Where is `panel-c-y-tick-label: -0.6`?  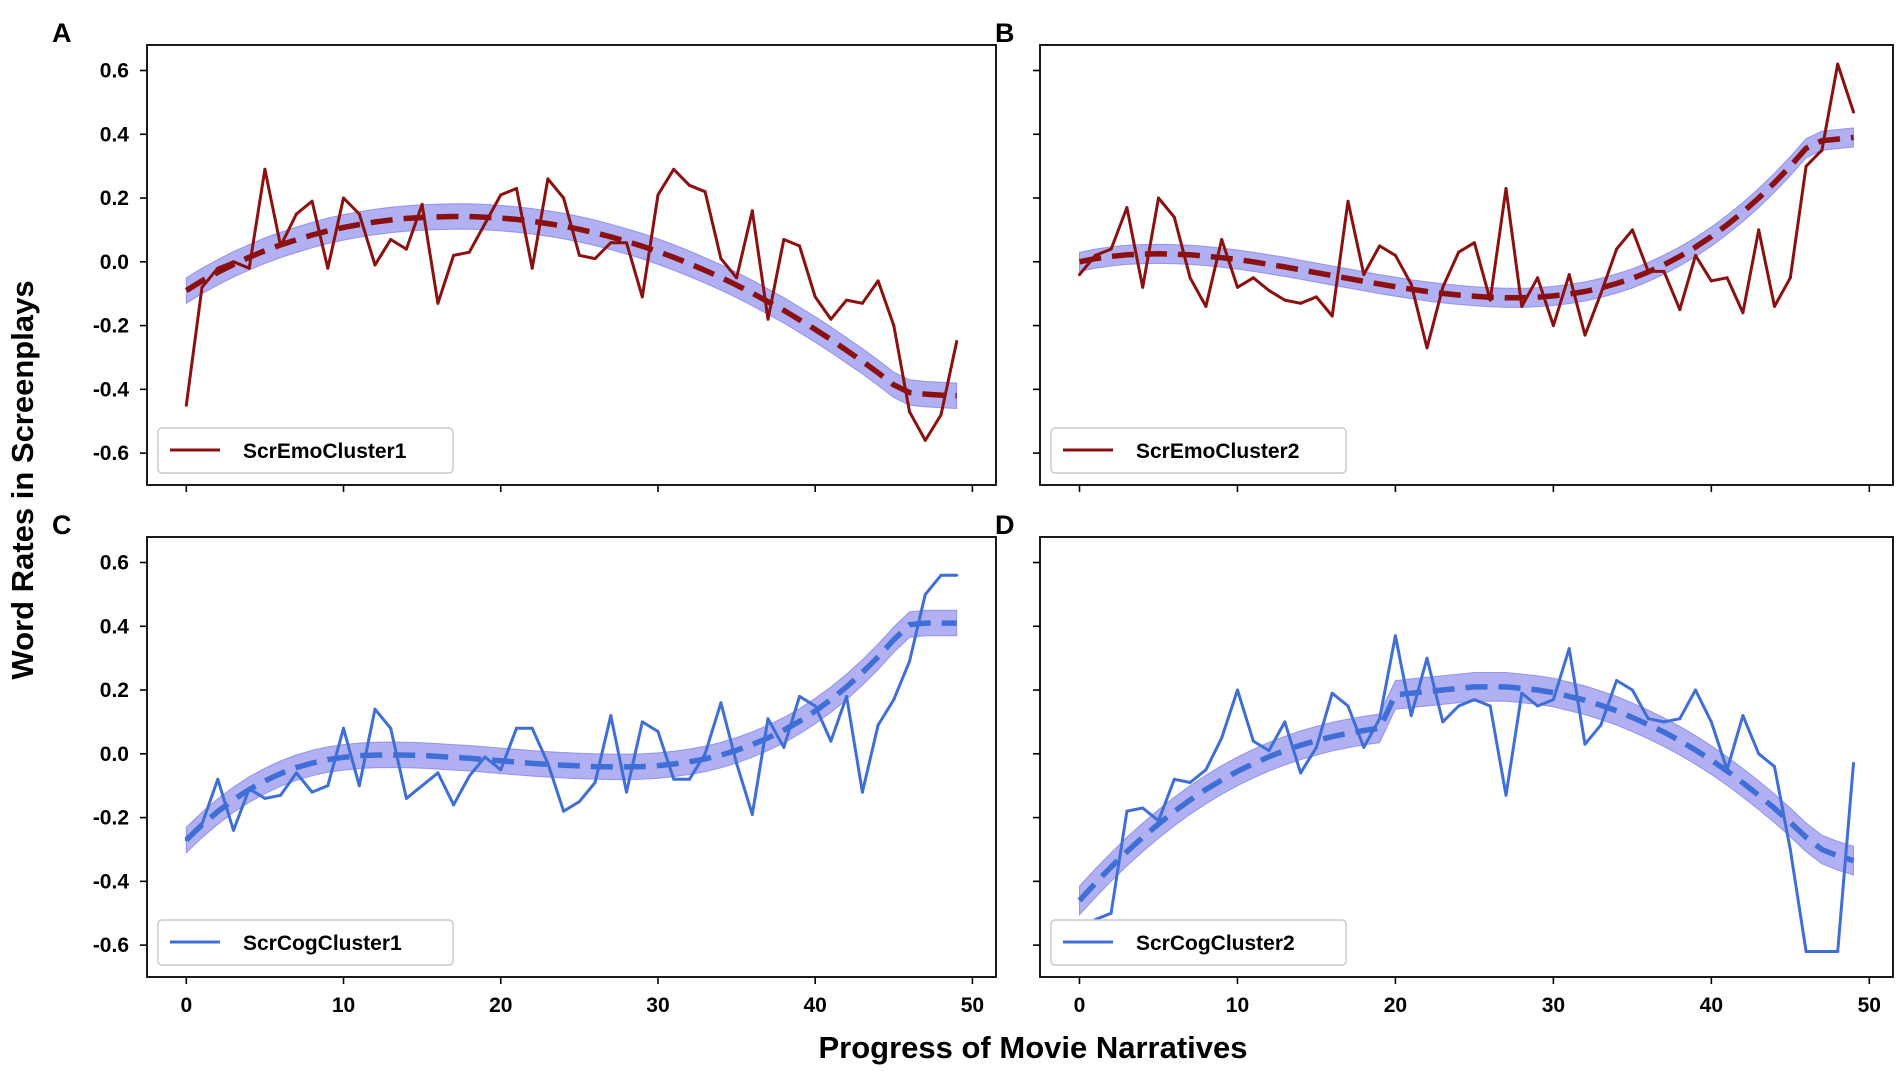
panel-c-y-tick-label: -0.6 is located at coordinates (111, 945).